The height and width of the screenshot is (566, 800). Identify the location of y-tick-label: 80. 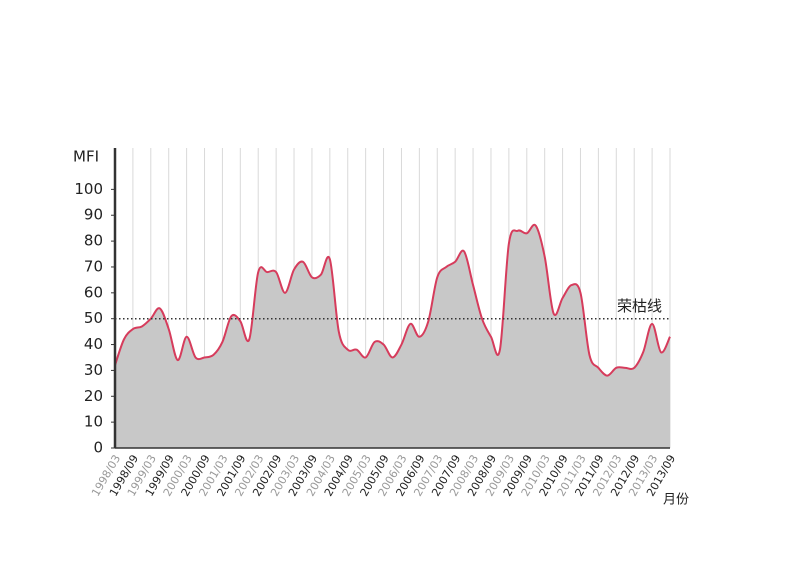
(93, 241).